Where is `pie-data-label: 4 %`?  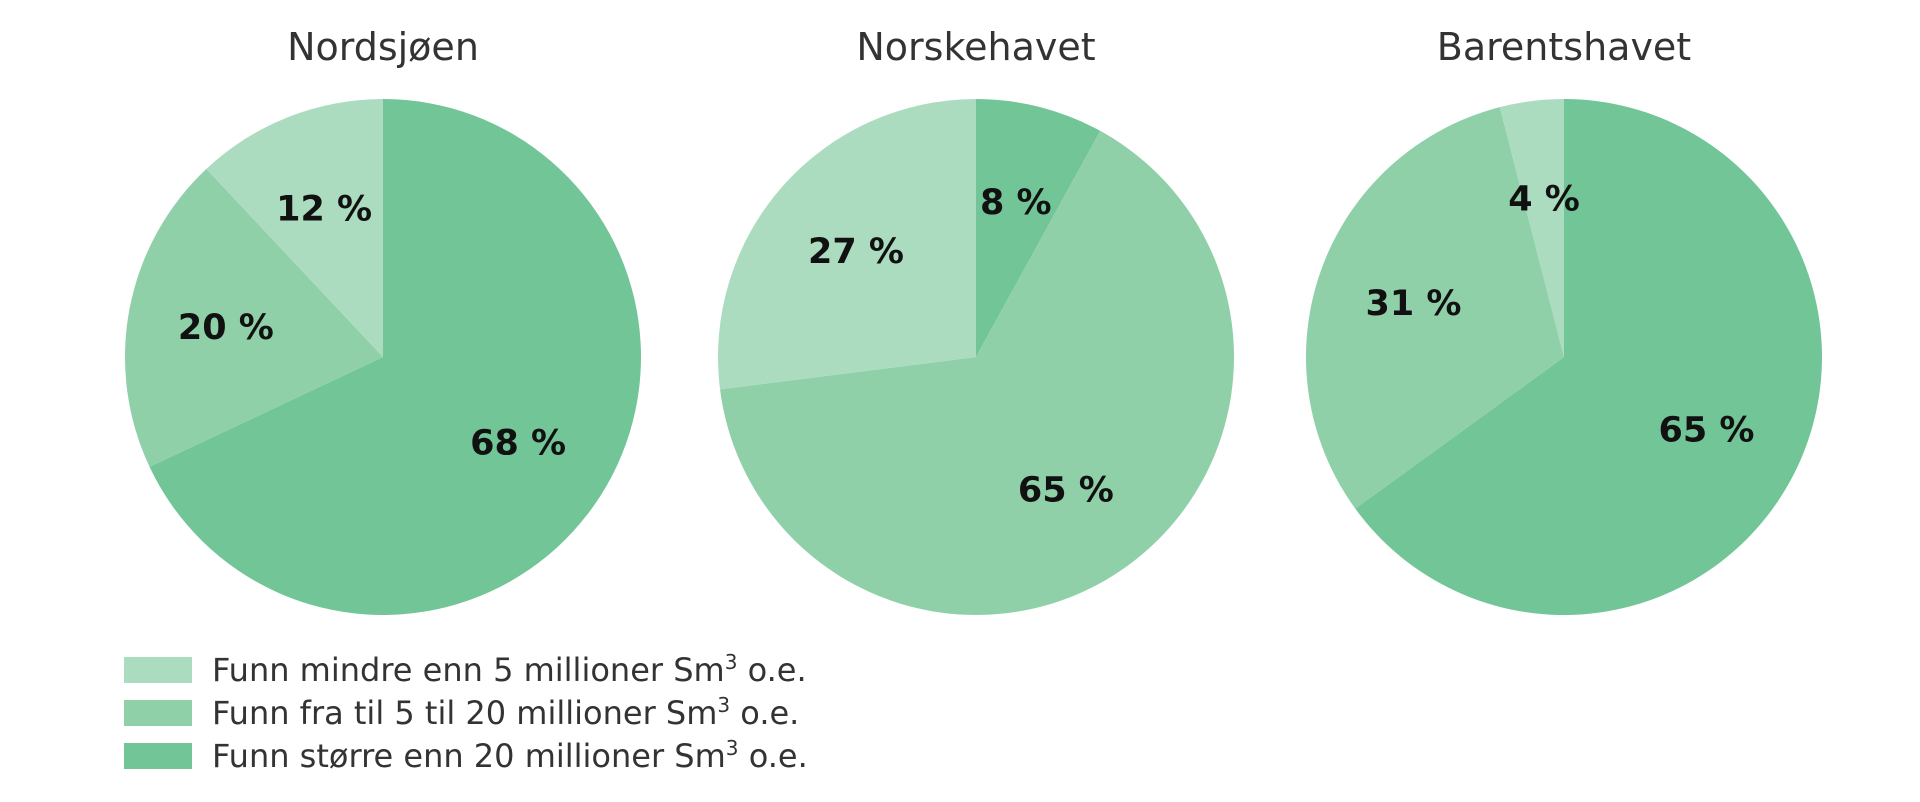 pie-data-label: 4 % is located at coordinates (1544, 199).